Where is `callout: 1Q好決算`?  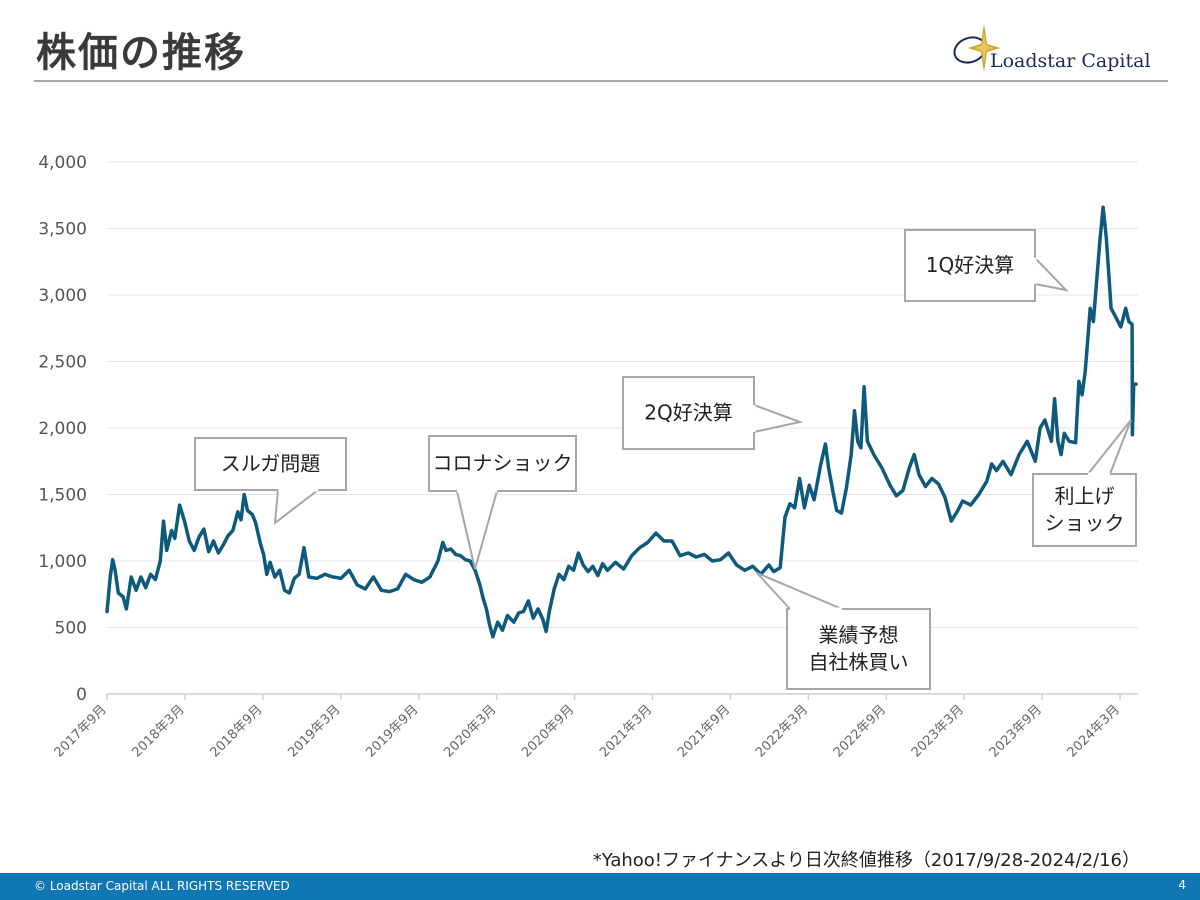 callout: 1Q好決算 is located at coordinates (986, 265).